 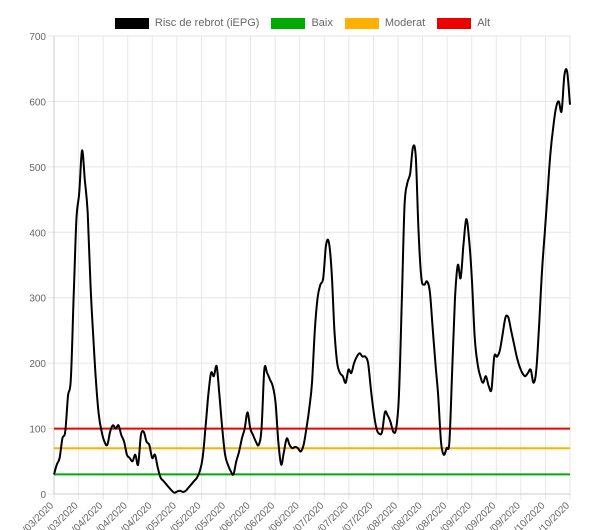 I want to click on legend-label-risc: Risc de rebrot (iEPG), so click(x=207, y=23).